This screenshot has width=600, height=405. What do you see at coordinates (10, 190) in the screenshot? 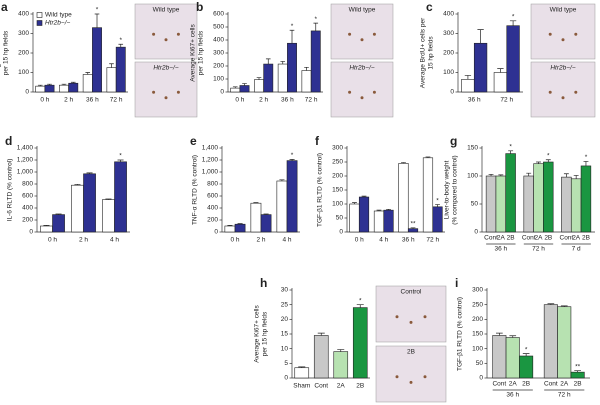
I see `y-axis-label: IL-6 RLTD (% control)` at bounding box center [10, 190].